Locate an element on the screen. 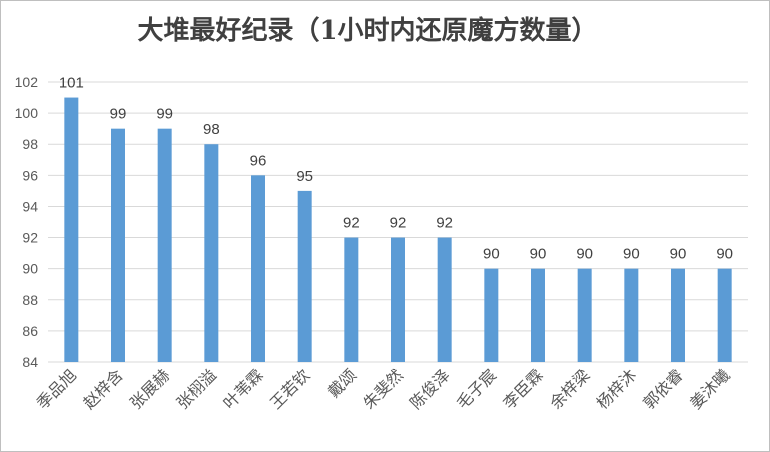 Image resolution: width=770 pixels, height=452 pixels. category-label: 张展赫 is located at coordinates (149, 388).